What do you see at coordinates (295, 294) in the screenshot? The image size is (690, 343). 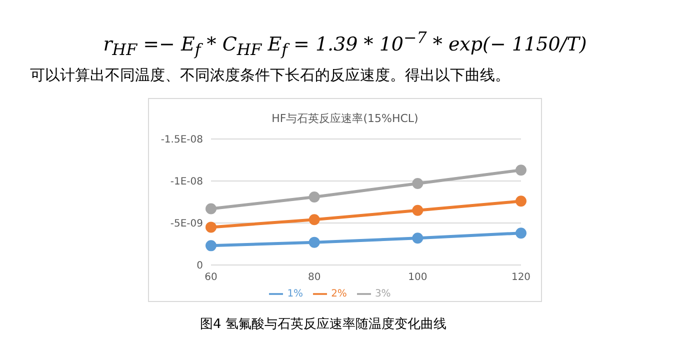 I see `legend-label: 1%` at bounding box center [295, 294].